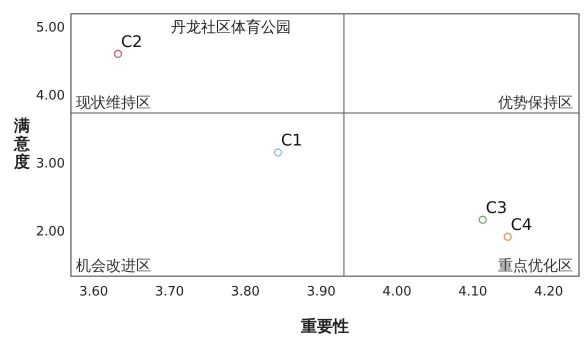  What do you see at coordinates (535, 265) in the screenshot?
I see `annotation: 重点优化区` at bounding box center [535, 265].